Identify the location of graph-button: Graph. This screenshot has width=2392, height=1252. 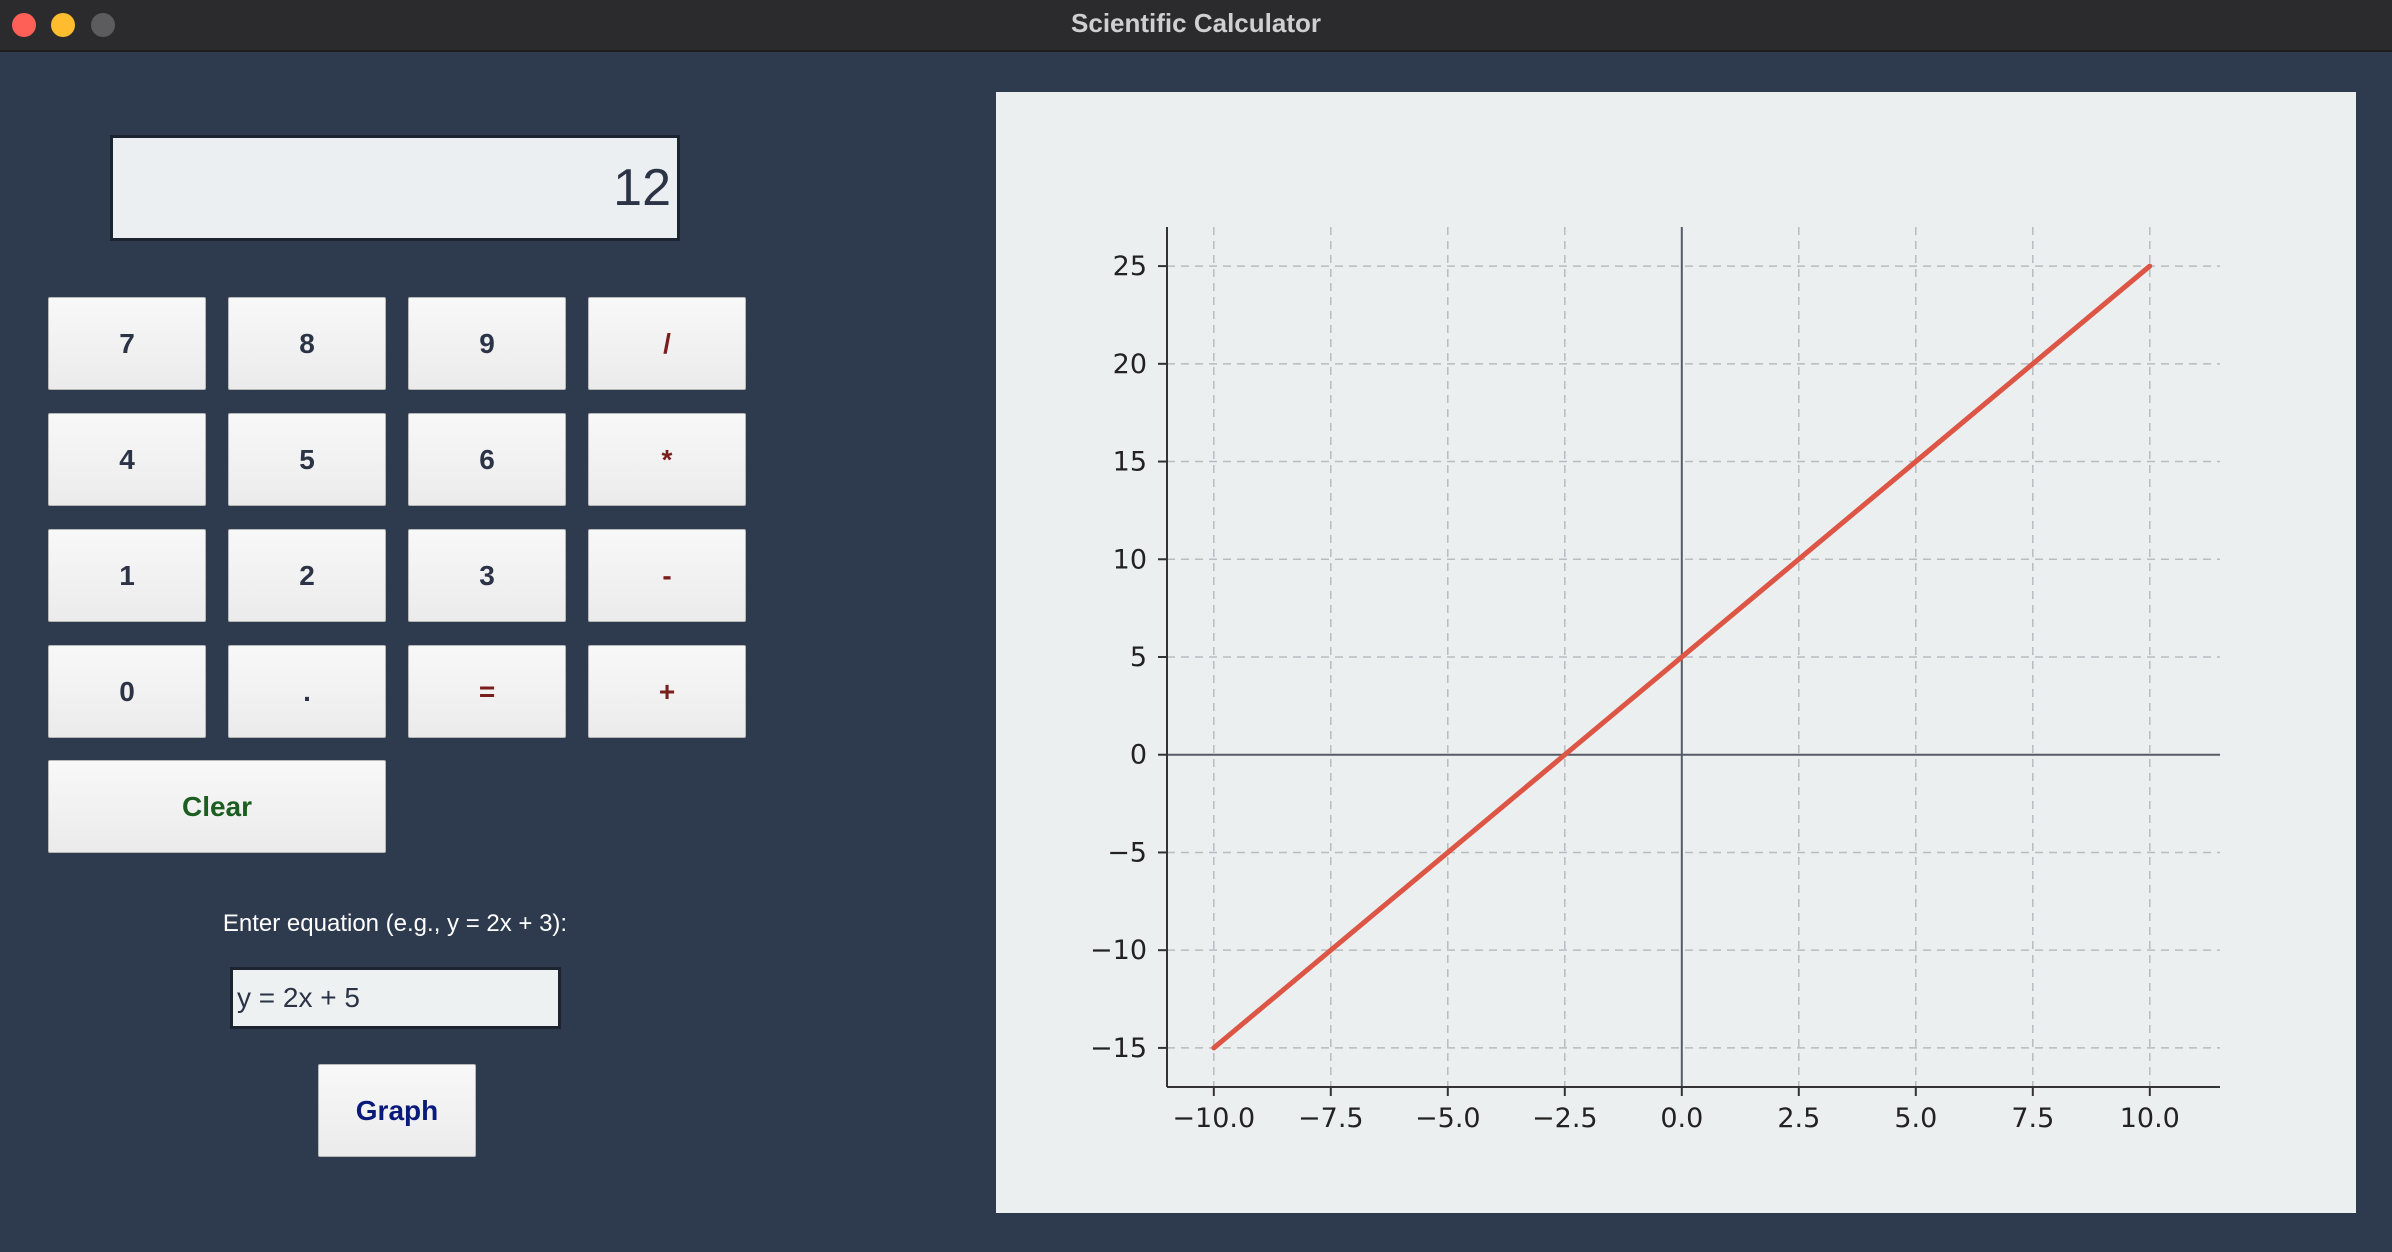
(397, 1110).